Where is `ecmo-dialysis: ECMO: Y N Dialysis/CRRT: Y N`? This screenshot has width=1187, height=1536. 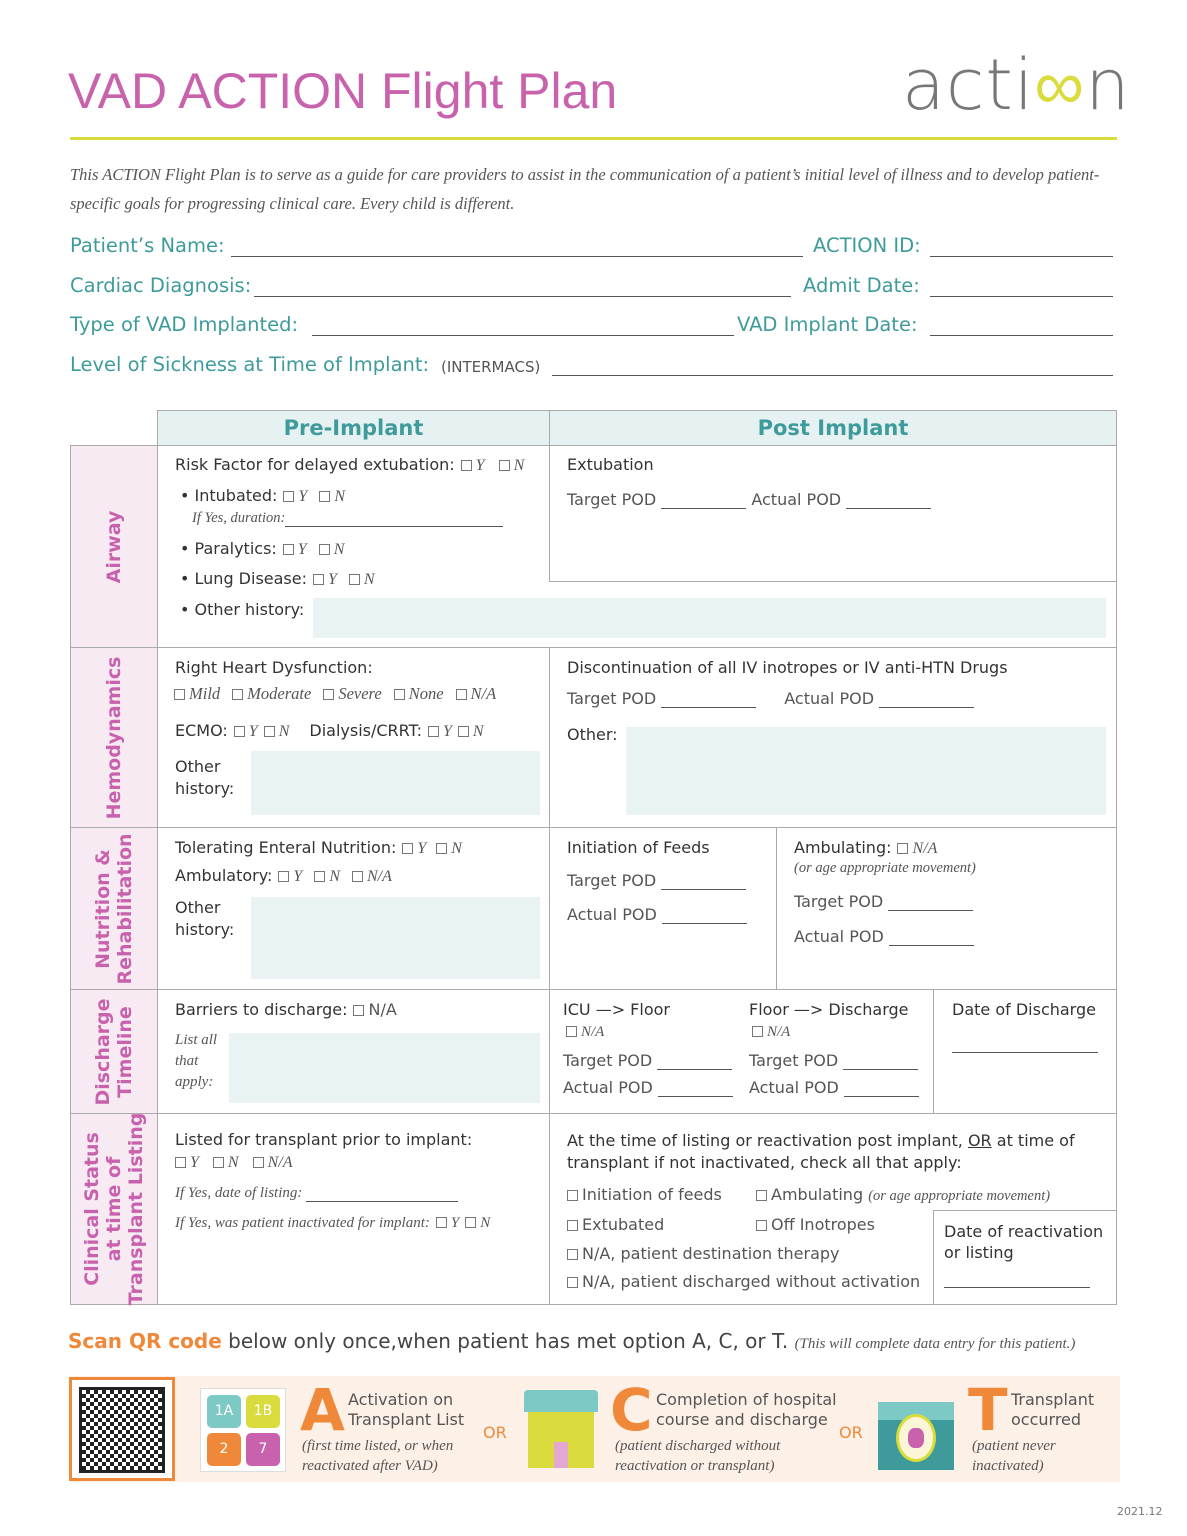 ecmo-dialysis: ECMO: Y N Dialysis/CRRT: Y N is located at coordinates (329, 730).